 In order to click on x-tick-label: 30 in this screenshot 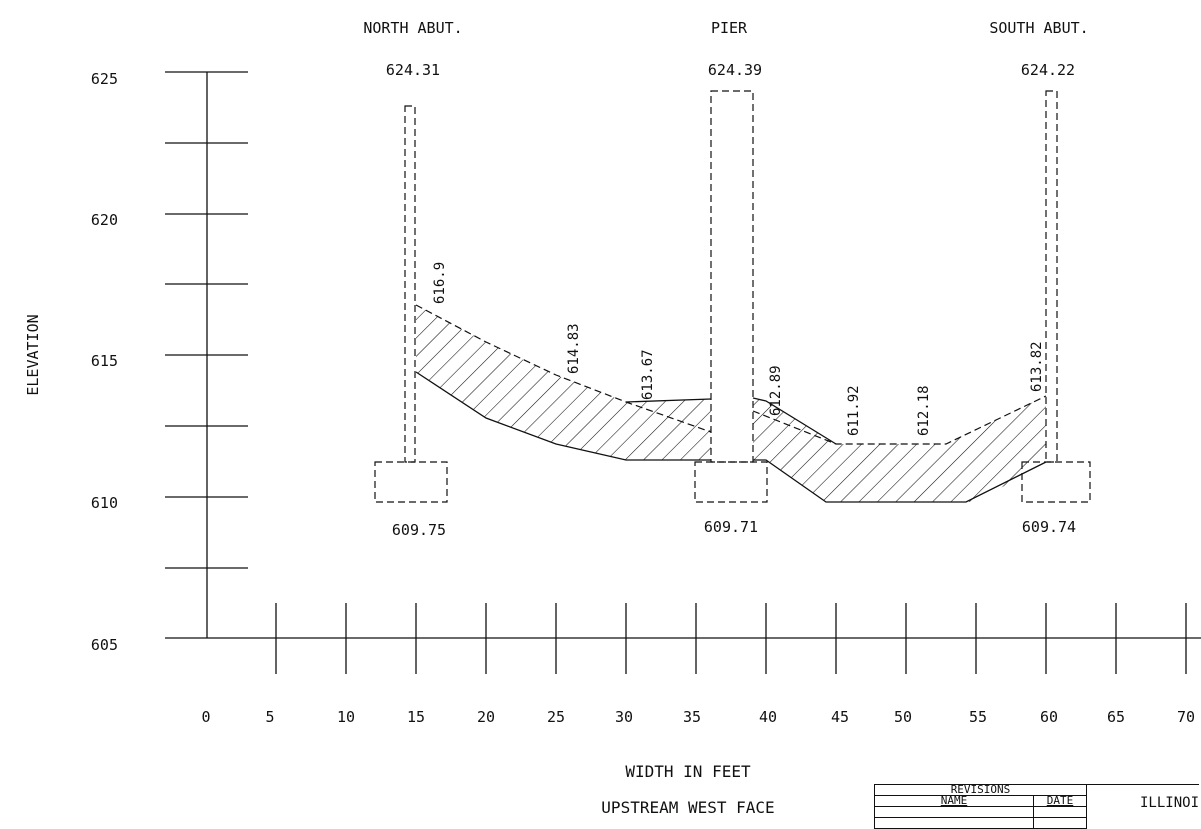, I will do `click(624, 717)`.